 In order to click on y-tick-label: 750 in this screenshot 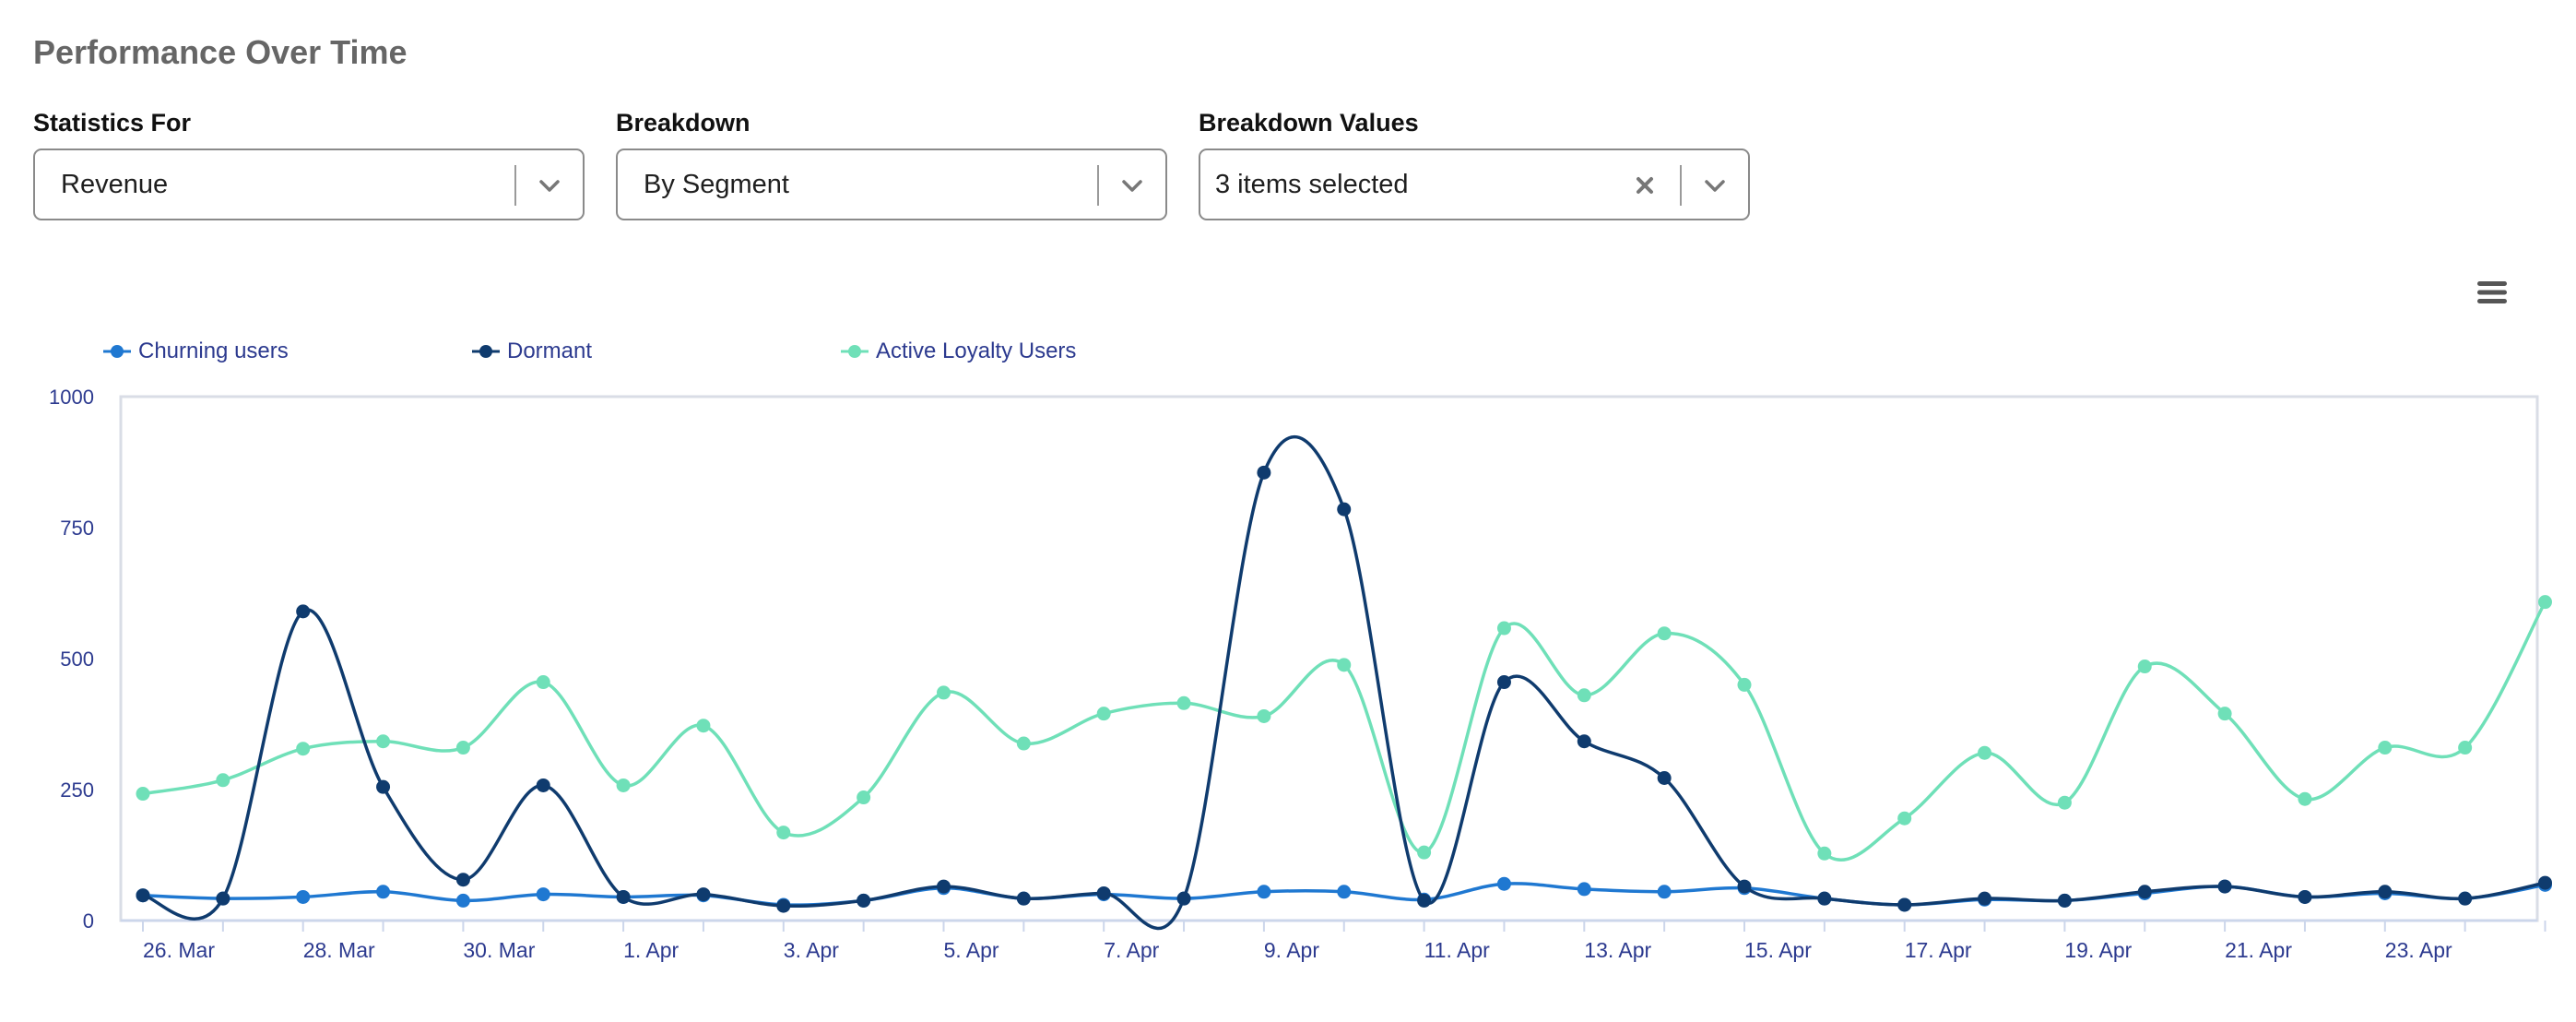, I will do `click(77, 529)`.